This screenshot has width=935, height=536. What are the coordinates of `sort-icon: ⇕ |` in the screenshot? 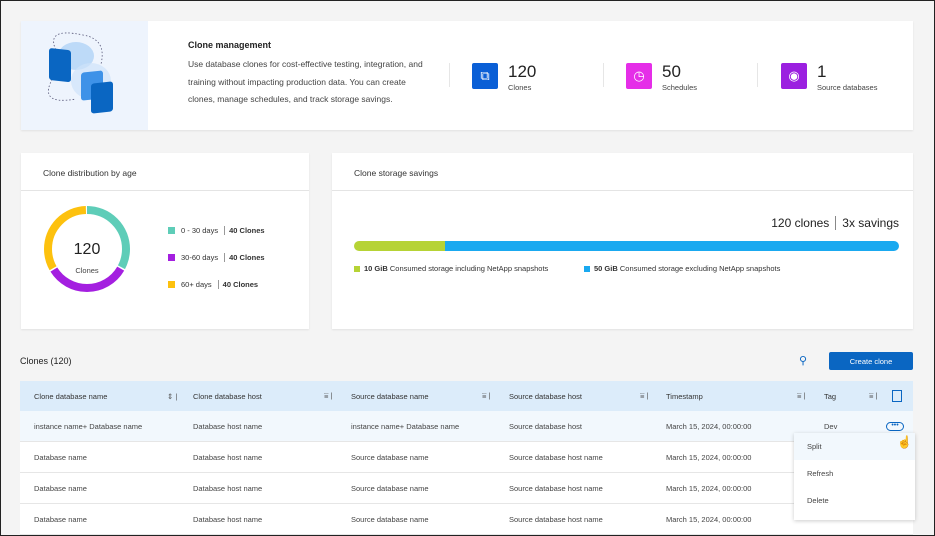 It's located at (172, 396).